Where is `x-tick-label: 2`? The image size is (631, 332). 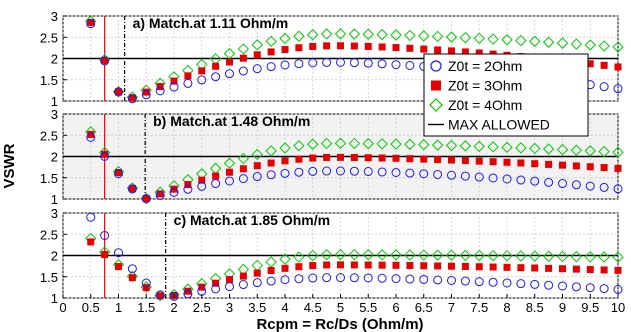
x-tick-label: 2 is located at coordinates (173, 307).